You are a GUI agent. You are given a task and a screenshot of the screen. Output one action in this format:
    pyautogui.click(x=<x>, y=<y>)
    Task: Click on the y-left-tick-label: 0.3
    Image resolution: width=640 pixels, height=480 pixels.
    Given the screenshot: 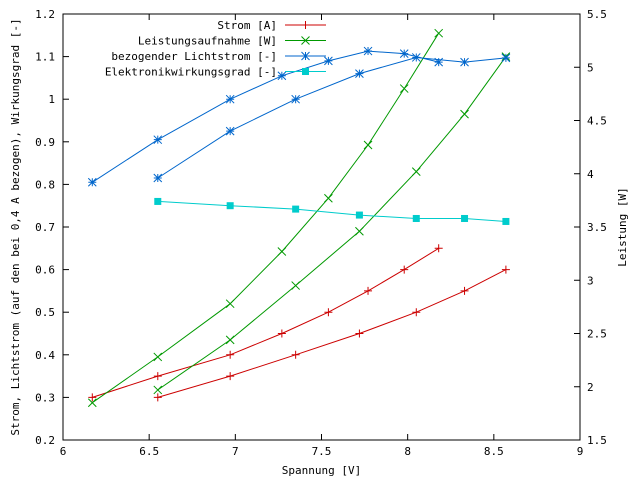 What is the action you would take?
    pyautogui.click(x=45, y=397)
    